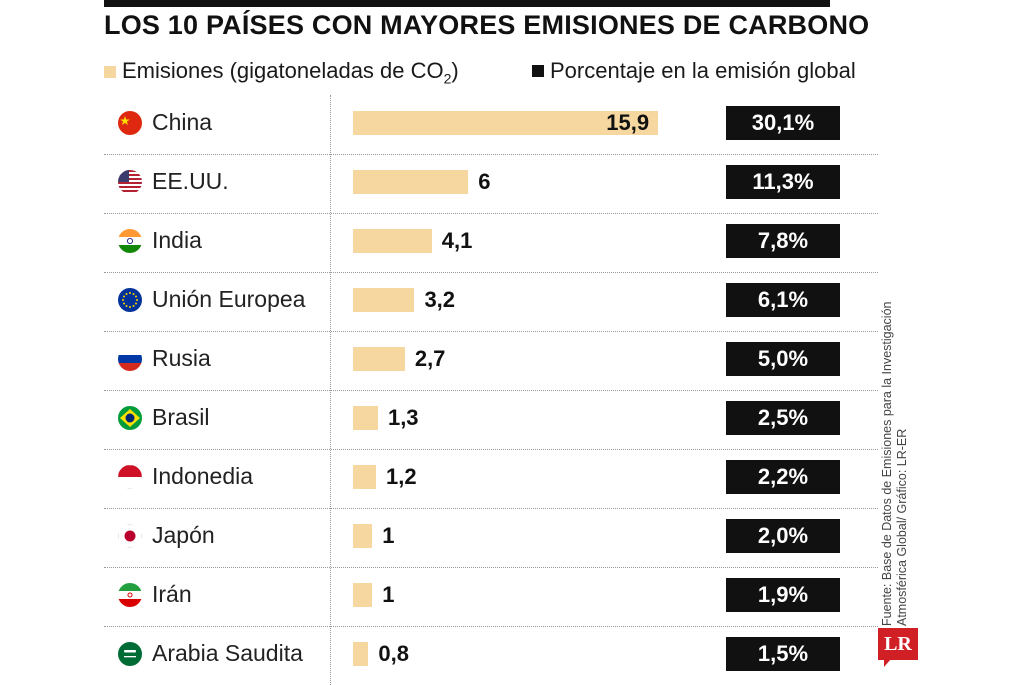 The image size is (1024, 685). What do you see at coordinates (181, 417) in the screenshot?
I see `country-label: Brasil` at bounding box center [181, 417].